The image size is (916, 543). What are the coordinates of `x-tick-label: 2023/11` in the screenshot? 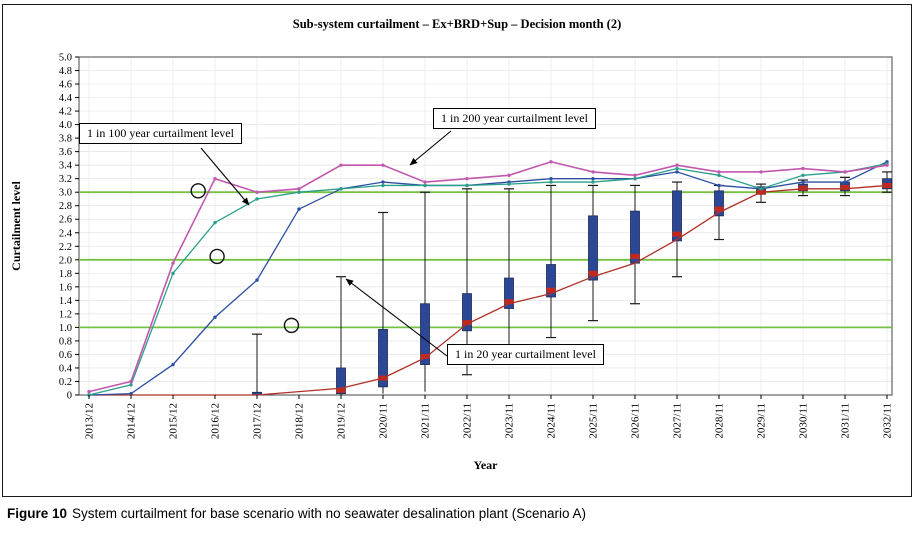 It's located at (510, 421).